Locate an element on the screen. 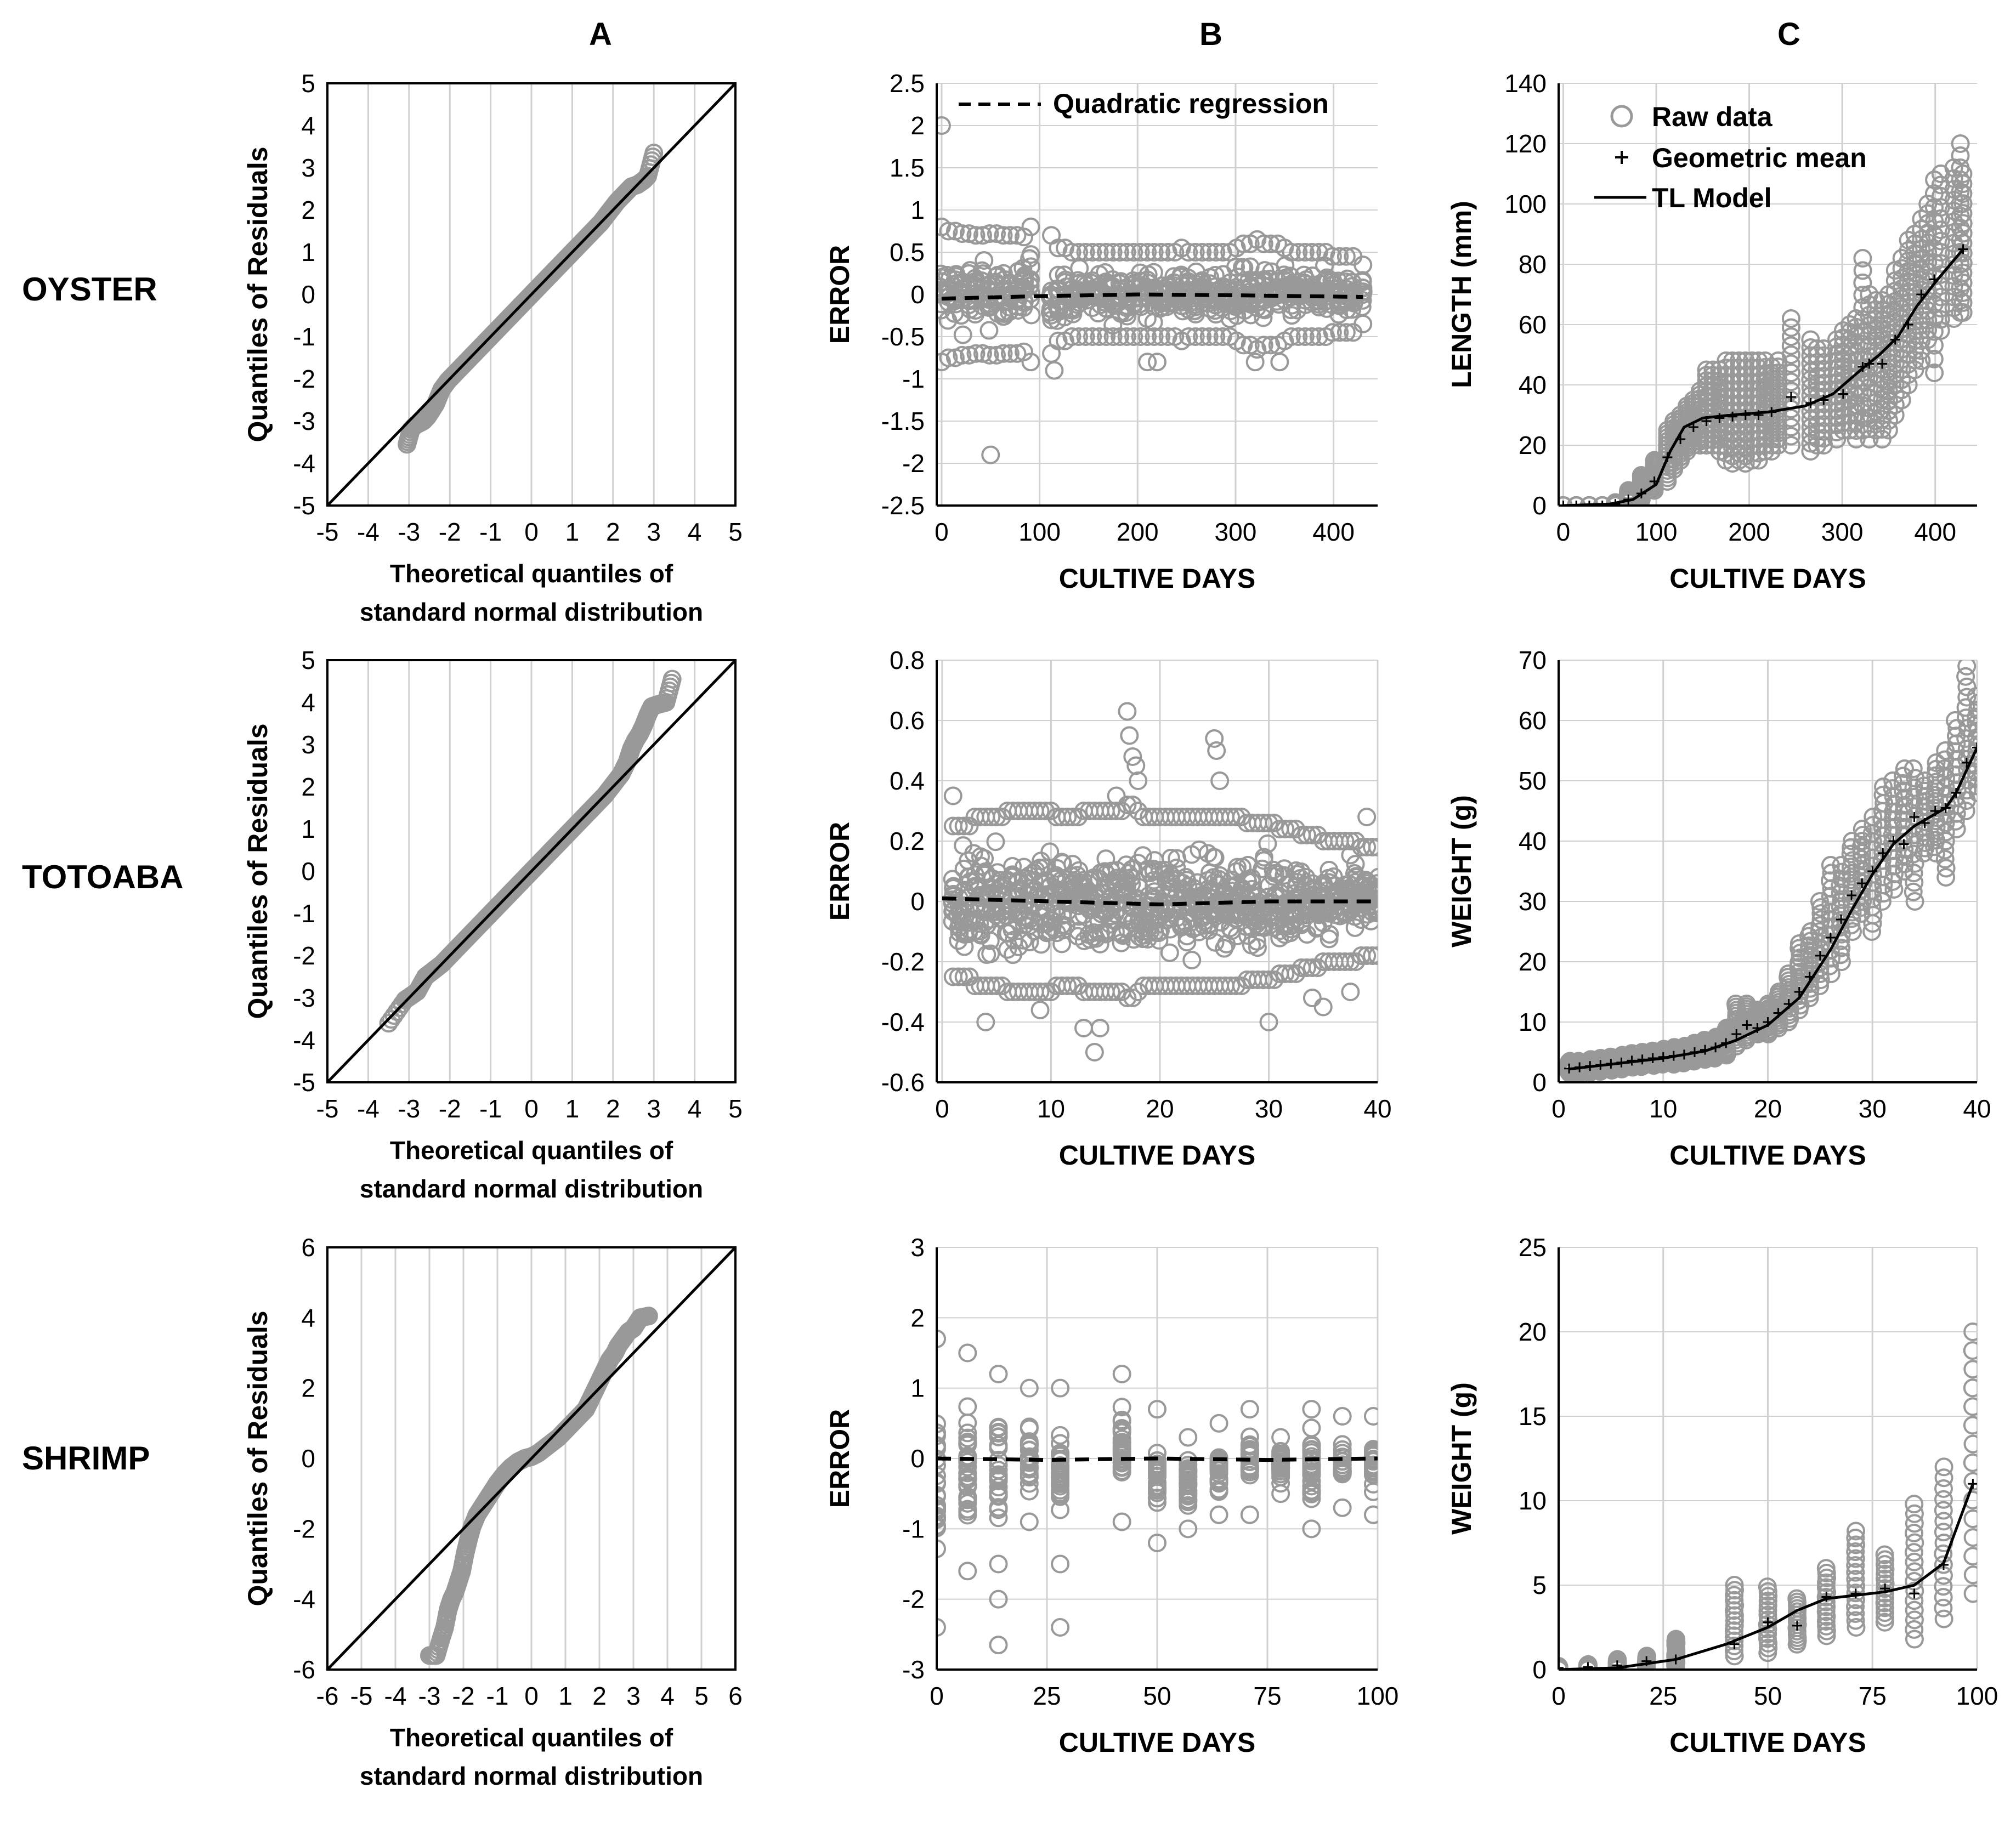 This screenshot has width=2016, height=1822. y-tick-label: 40 is located at coordinates (1533, 385).